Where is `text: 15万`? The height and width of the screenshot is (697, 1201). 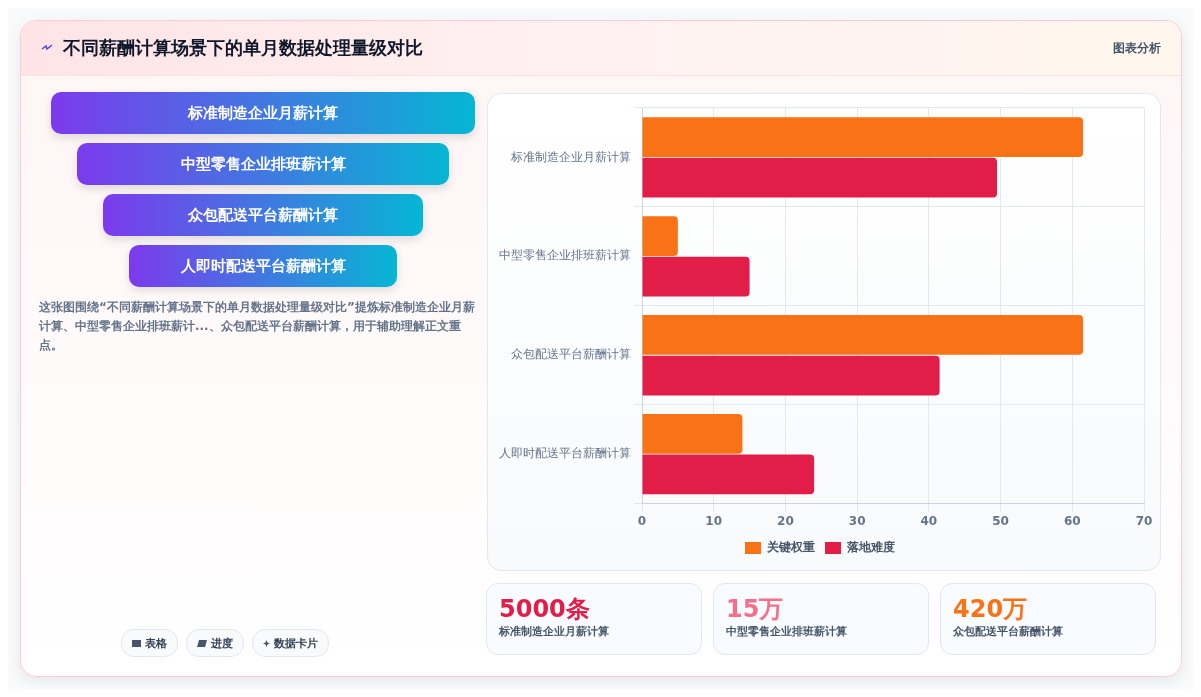 text: 15万 is located at coordinates (755, 609).